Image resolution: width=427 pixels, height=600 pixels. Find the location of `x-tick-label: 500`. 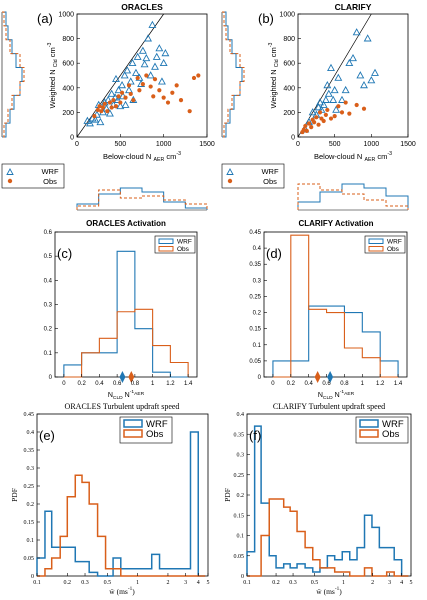

x-tick-label: 500 is located at coordinates (335, 144).